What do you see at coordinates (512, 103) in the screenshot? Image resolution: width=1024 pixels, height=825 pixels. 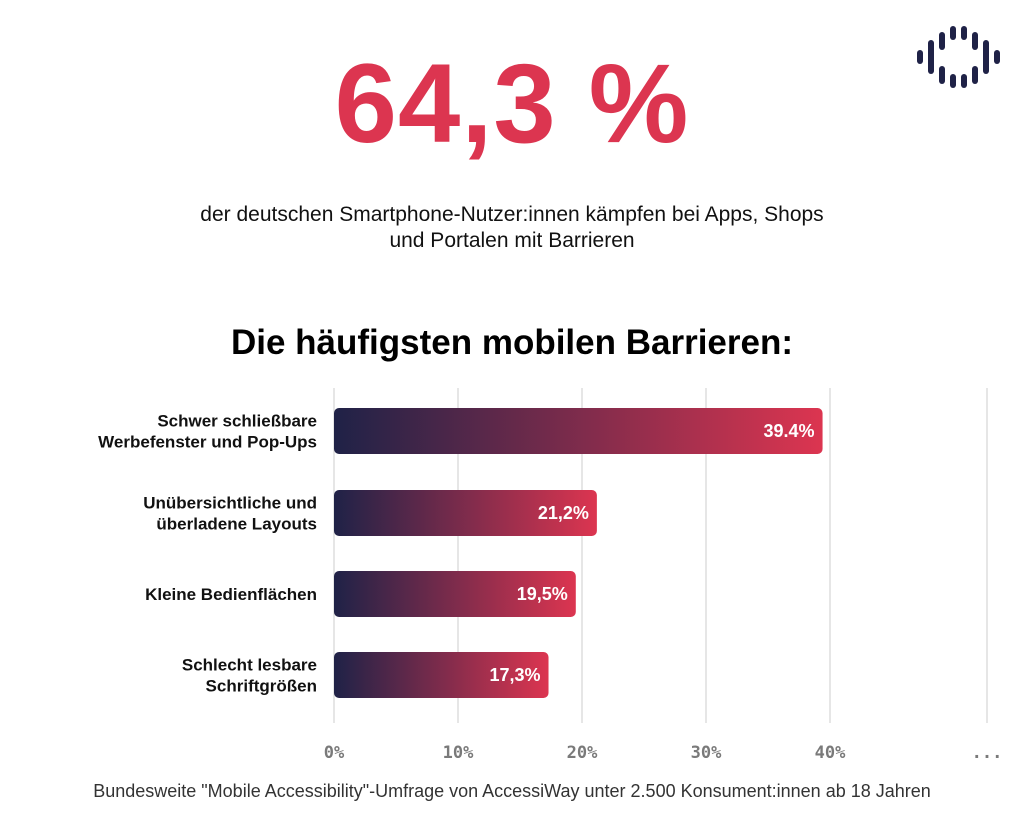 I see `headline-statistic: 64,3 %` at bounding box center [512, 103].